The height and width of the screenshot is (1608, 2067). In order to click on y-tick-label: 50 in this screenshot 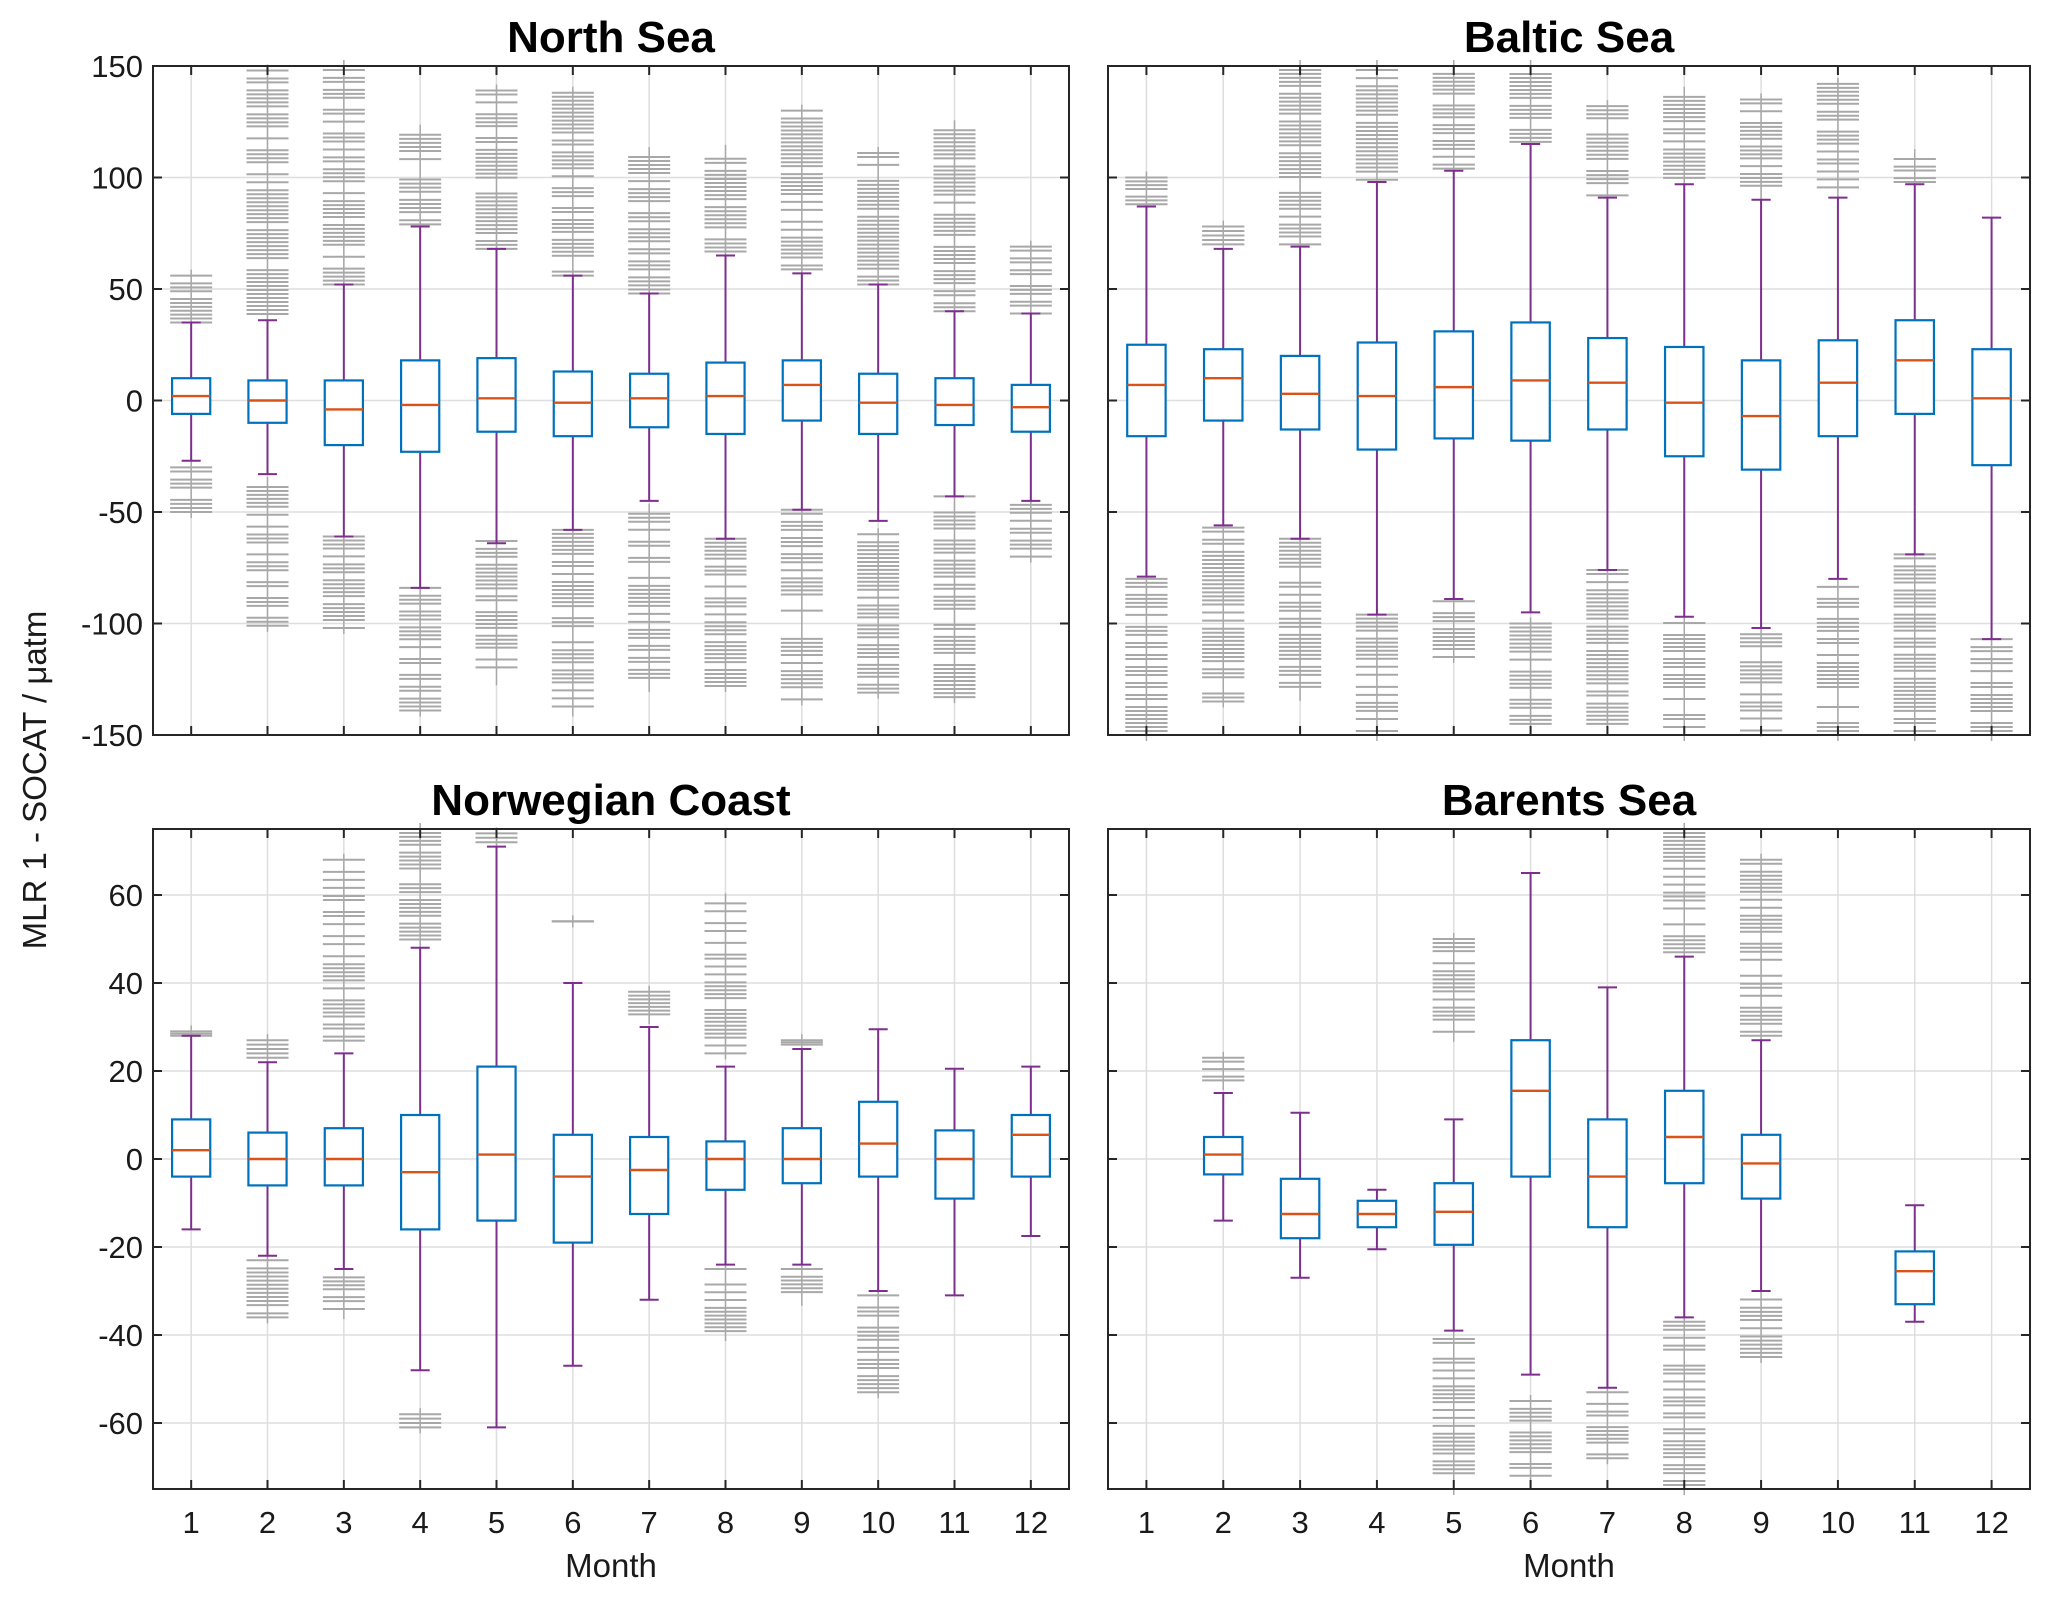, I will do `click(126, 289)`.